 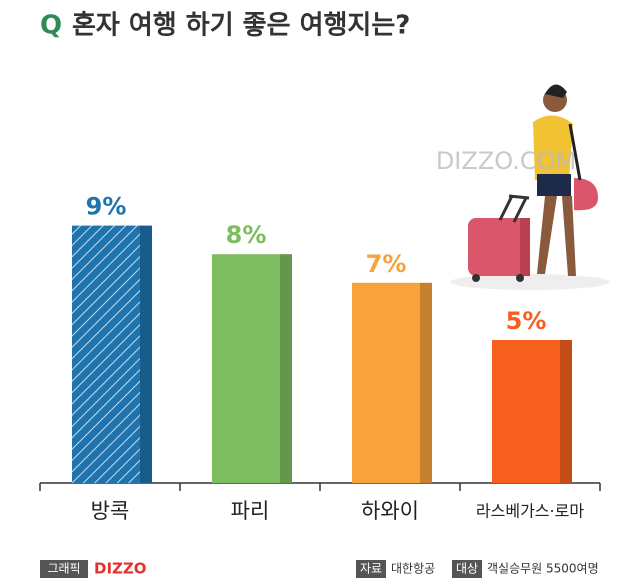 I want to click on source: 대한항공, so click(x=413, y=569).